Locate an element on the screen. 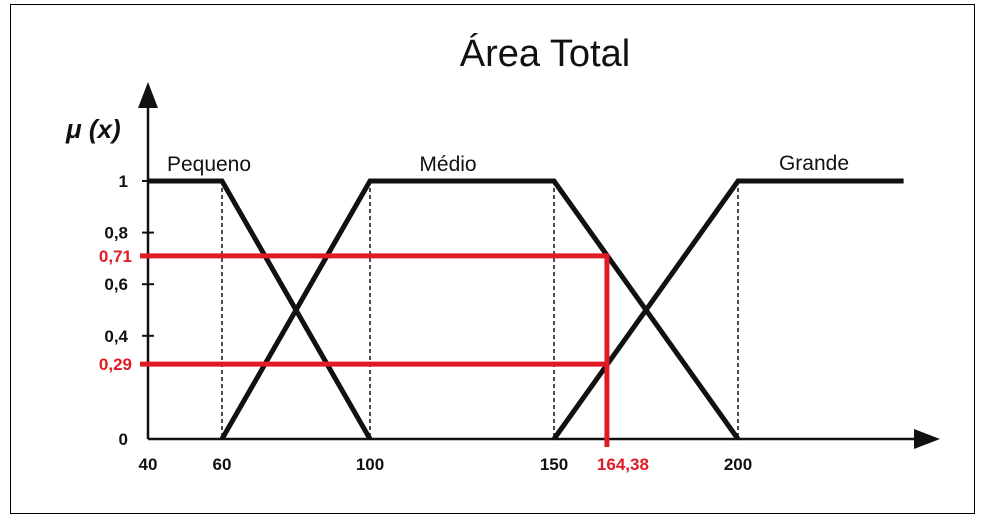  y-tick-label: 0 is located at coordinates (123, 439).